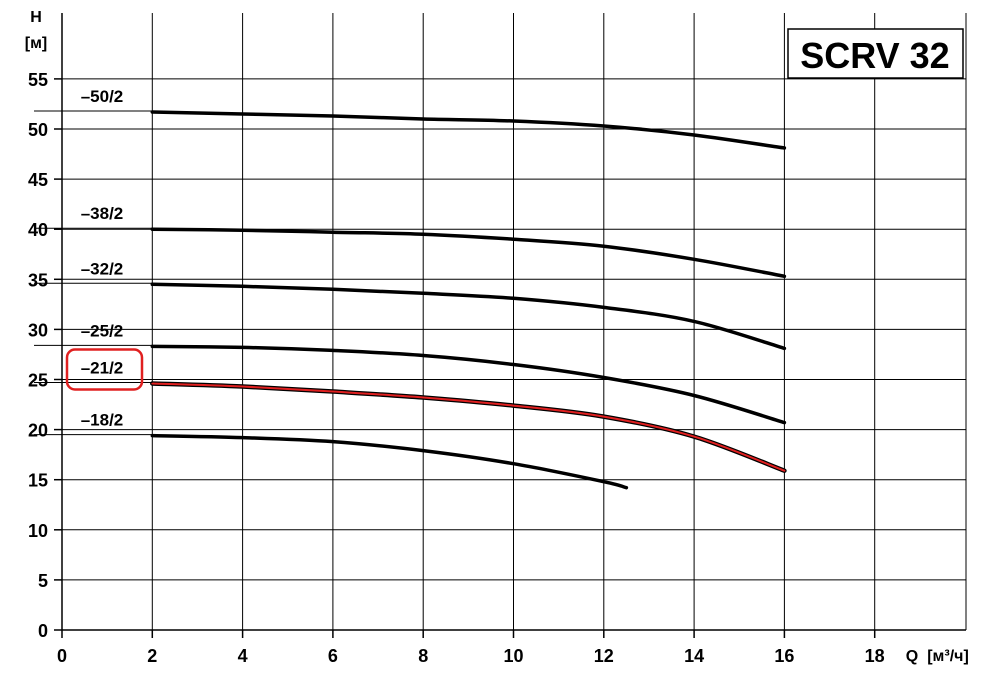 The width and height of the screenshot is (981, 683). Describe the element at coordinates (38, 130) in the screenshot. I see `y-tick-label: 50` at that location.